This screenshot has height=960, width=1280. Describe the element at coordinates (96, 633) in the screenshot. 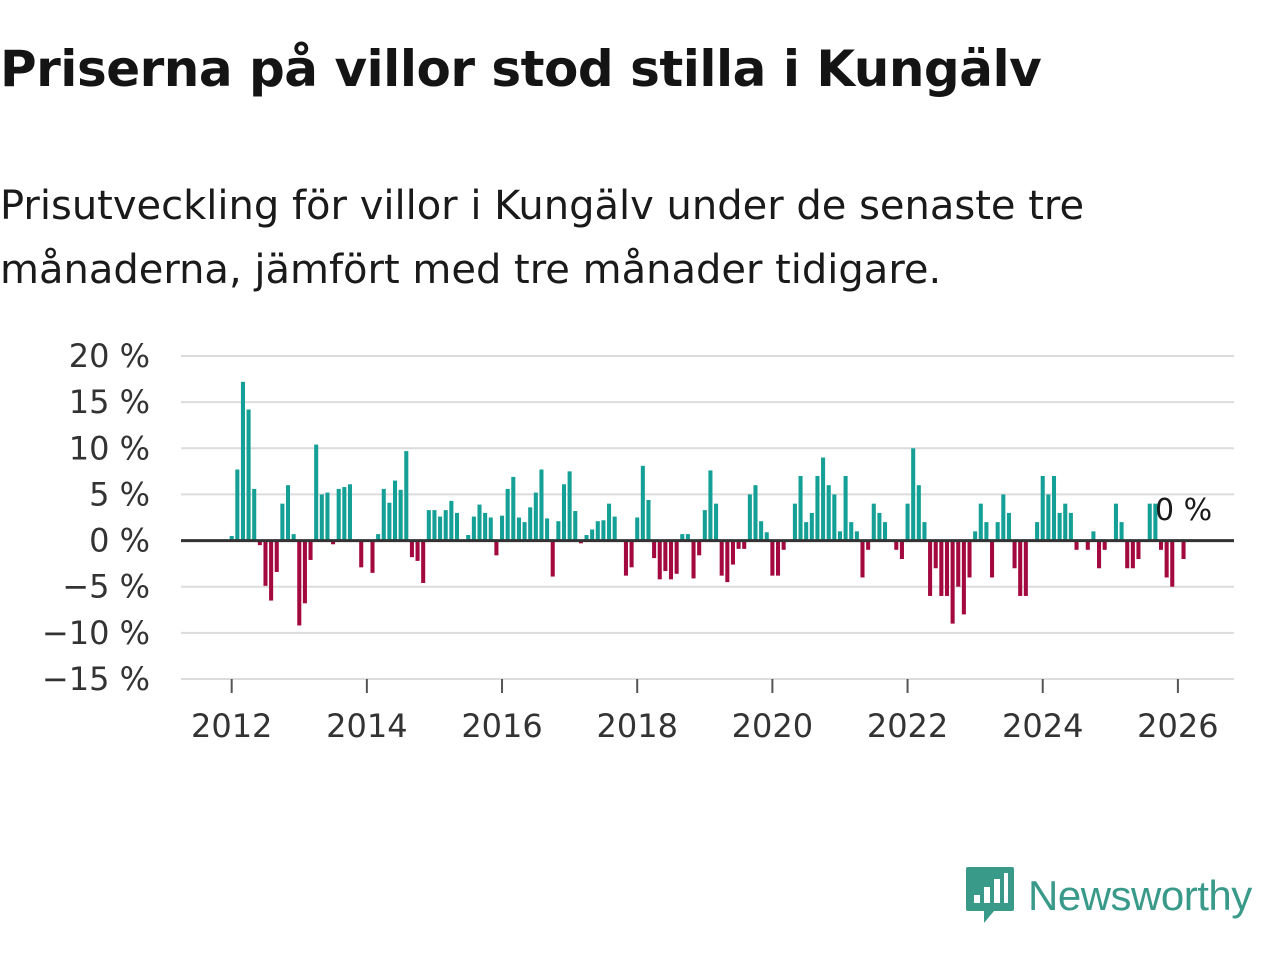

I see `y-tick-label: −10 %` at that location.